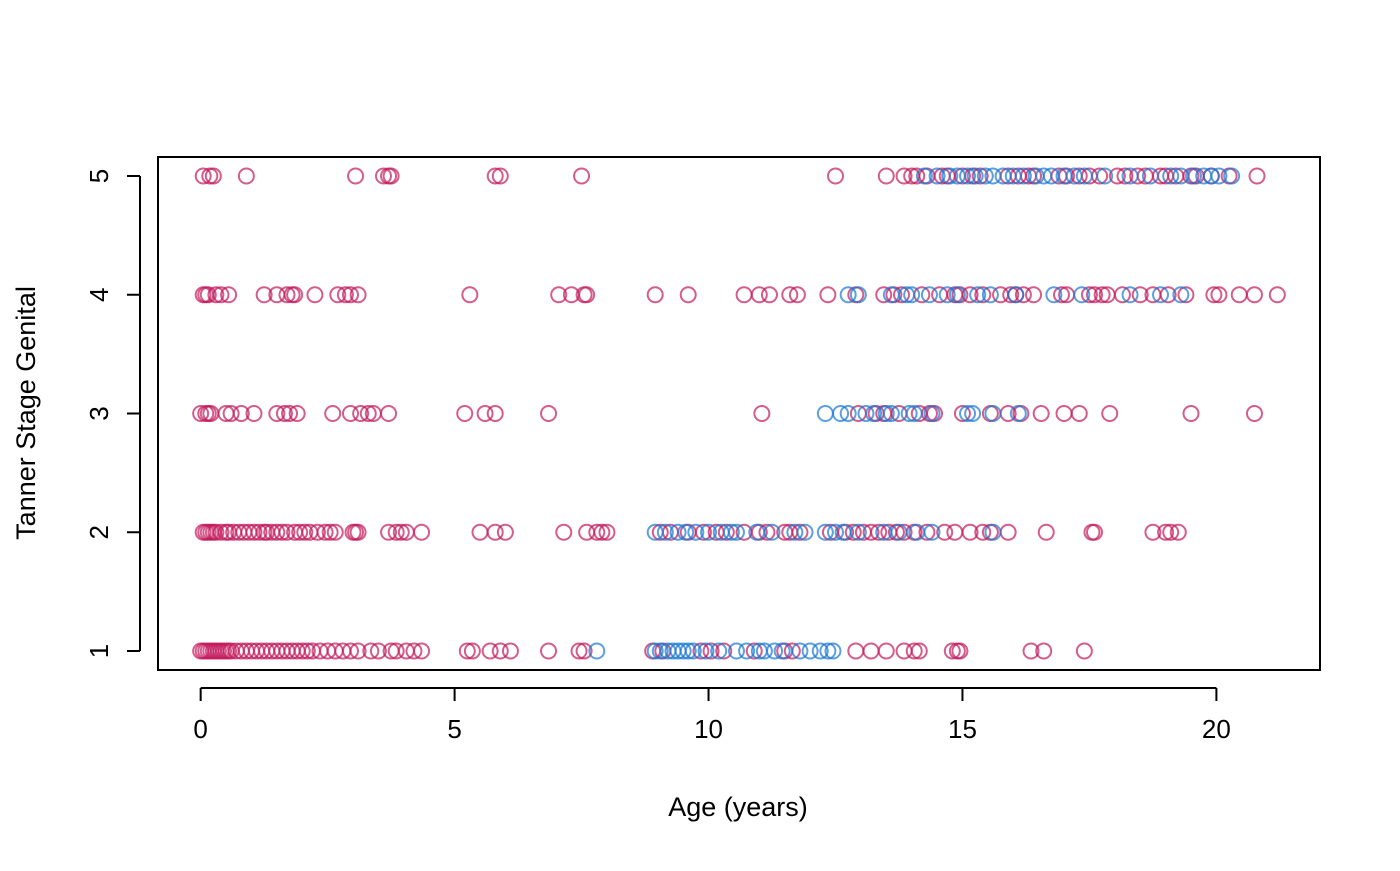 This screenshot has height=871, width=1400. What do you see at coordinates (99, 413) in the screenshot?
I see `y-tick-label: 3` at bounding box center [99, 413].